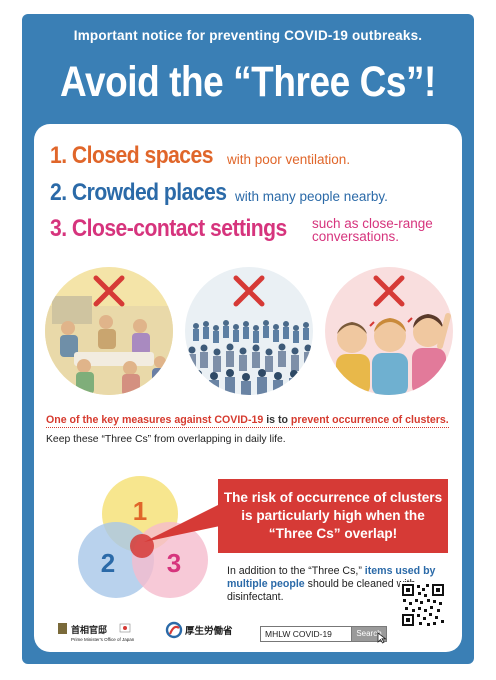  Describe the element at coordinates (369, 420) in the screenshot. I see `key-measure-part3: prevent occurrence of clusters.` at that location.